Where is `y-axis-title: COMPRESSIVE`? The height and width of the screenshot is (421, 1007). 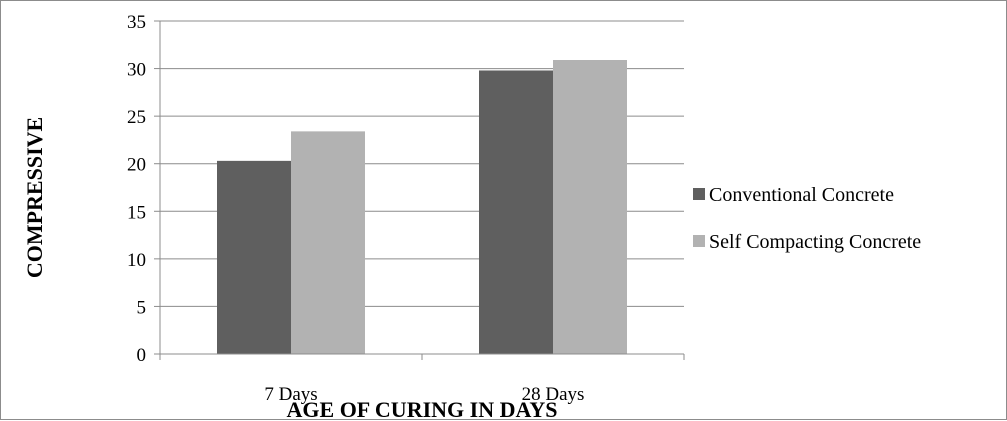
y-axis-title: COMPRESSIVE is located at coordinates (34, 197).